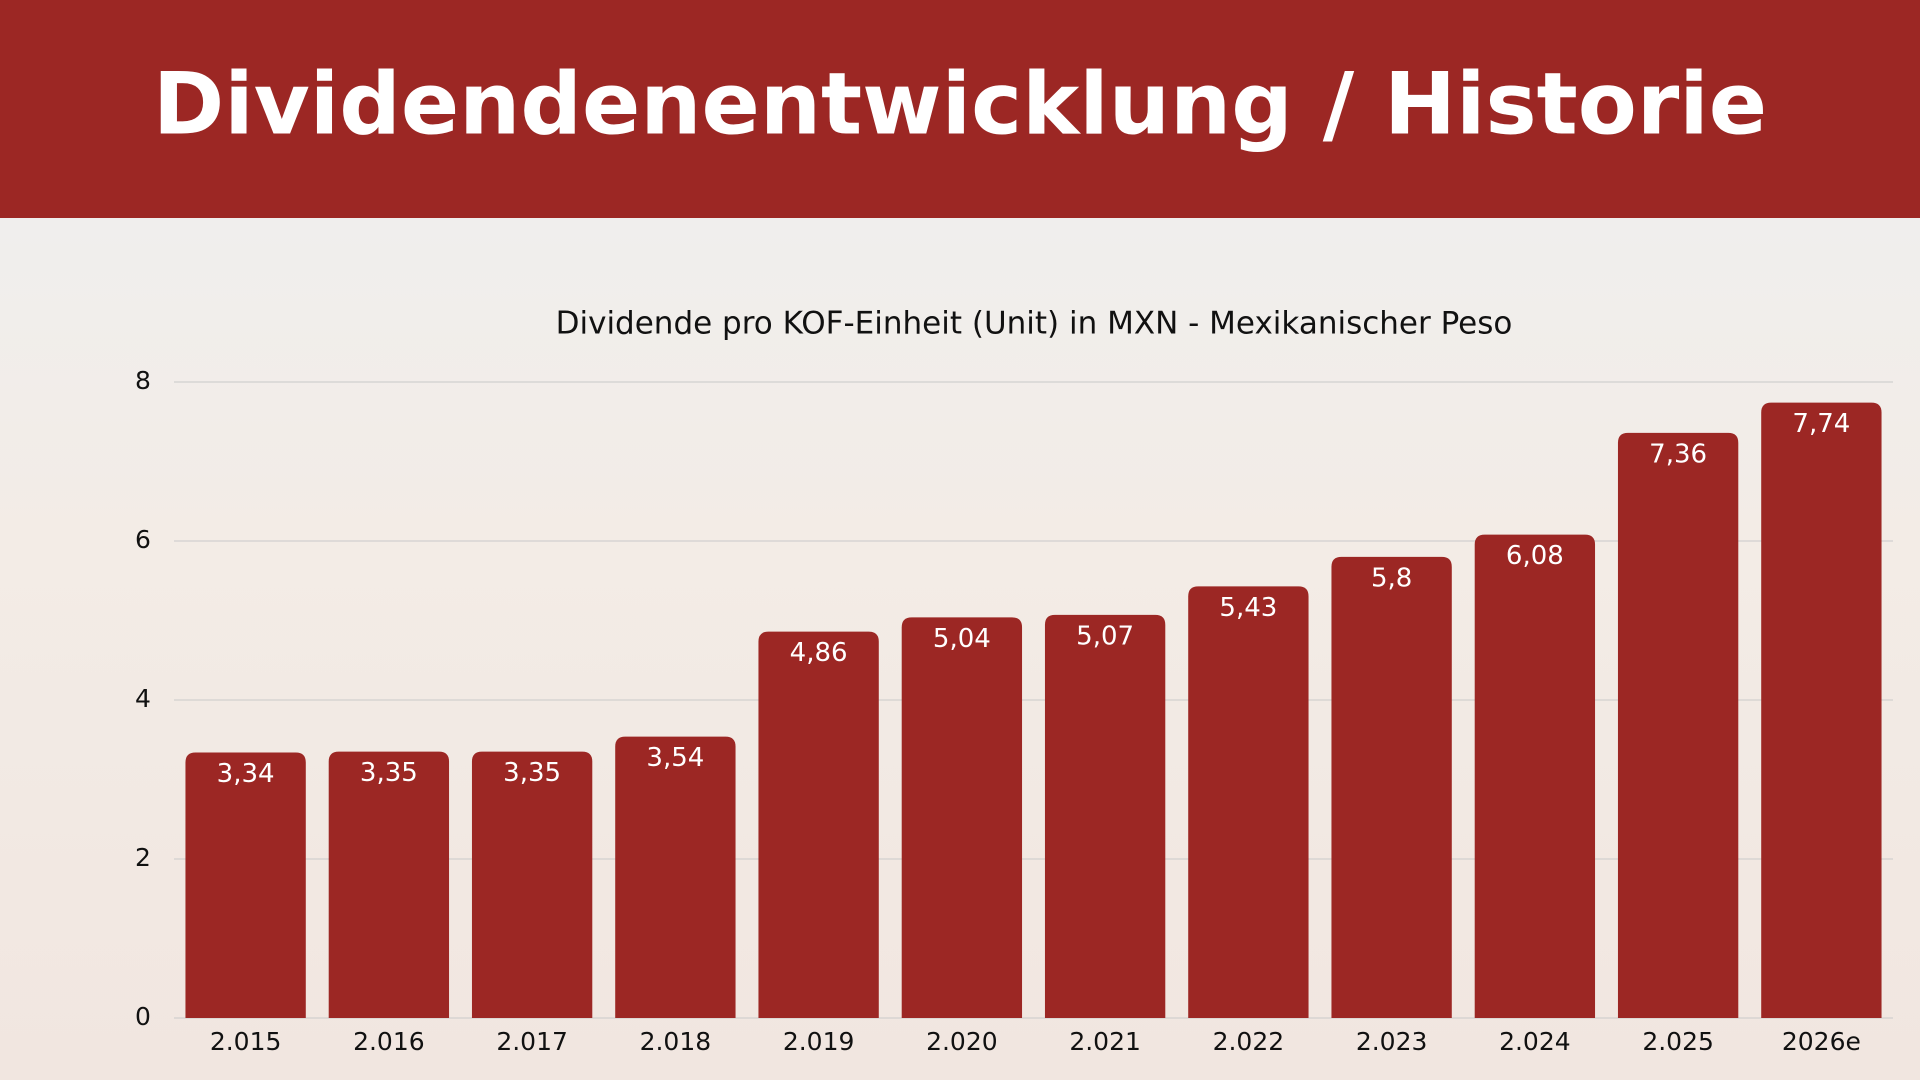 This screenshot has width=1920, height=1080. I want to click on x-tick-label: 2.019, so click(819, 1041).